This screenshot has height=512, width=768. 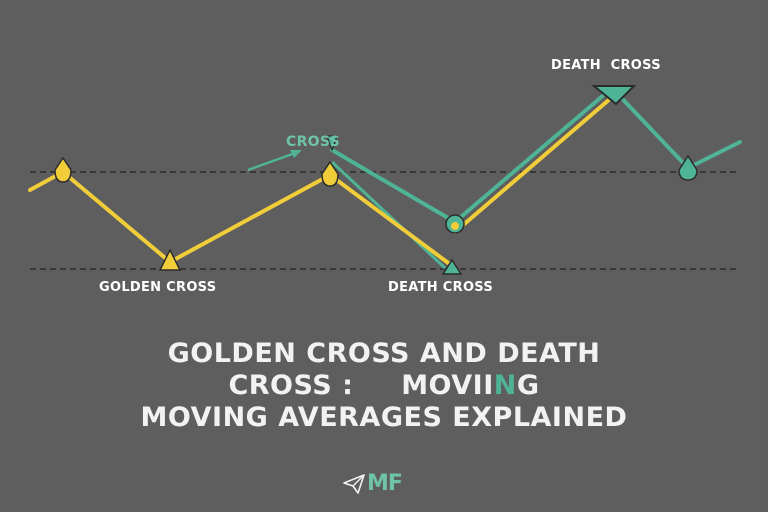 I want to click on brand-logo: MF, so click(x=373, y=483).